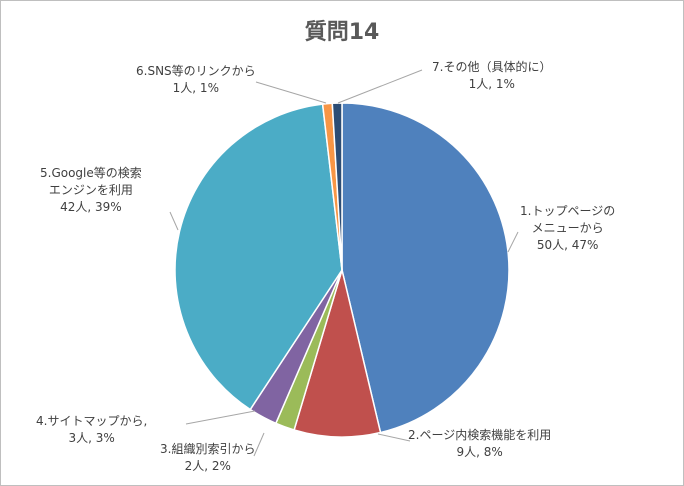 The height and width of the screenshot is (486, 684). What do you see at coordinates (92, 421) in the screenshot?
I see `slice-label-4-line1: 4.サイトマップから,` at bounding box center [92, 421].